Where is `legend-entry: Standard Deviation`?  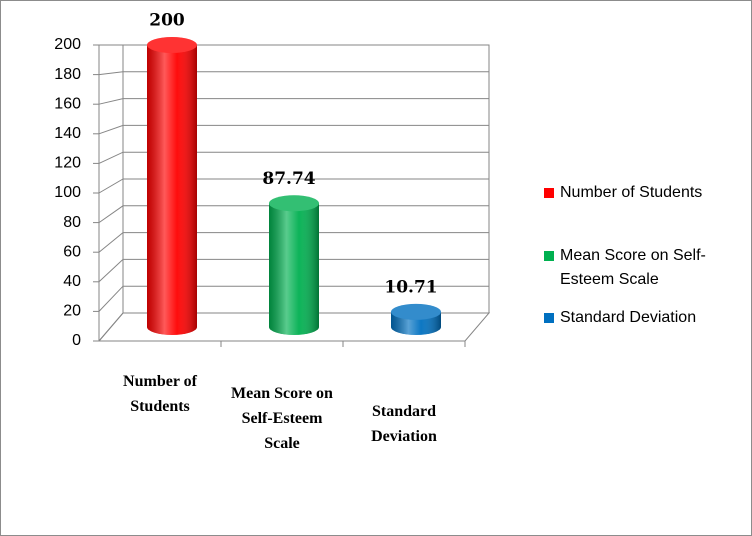
legend-entry: Standard Deviation is located at coordinates (637, 318).